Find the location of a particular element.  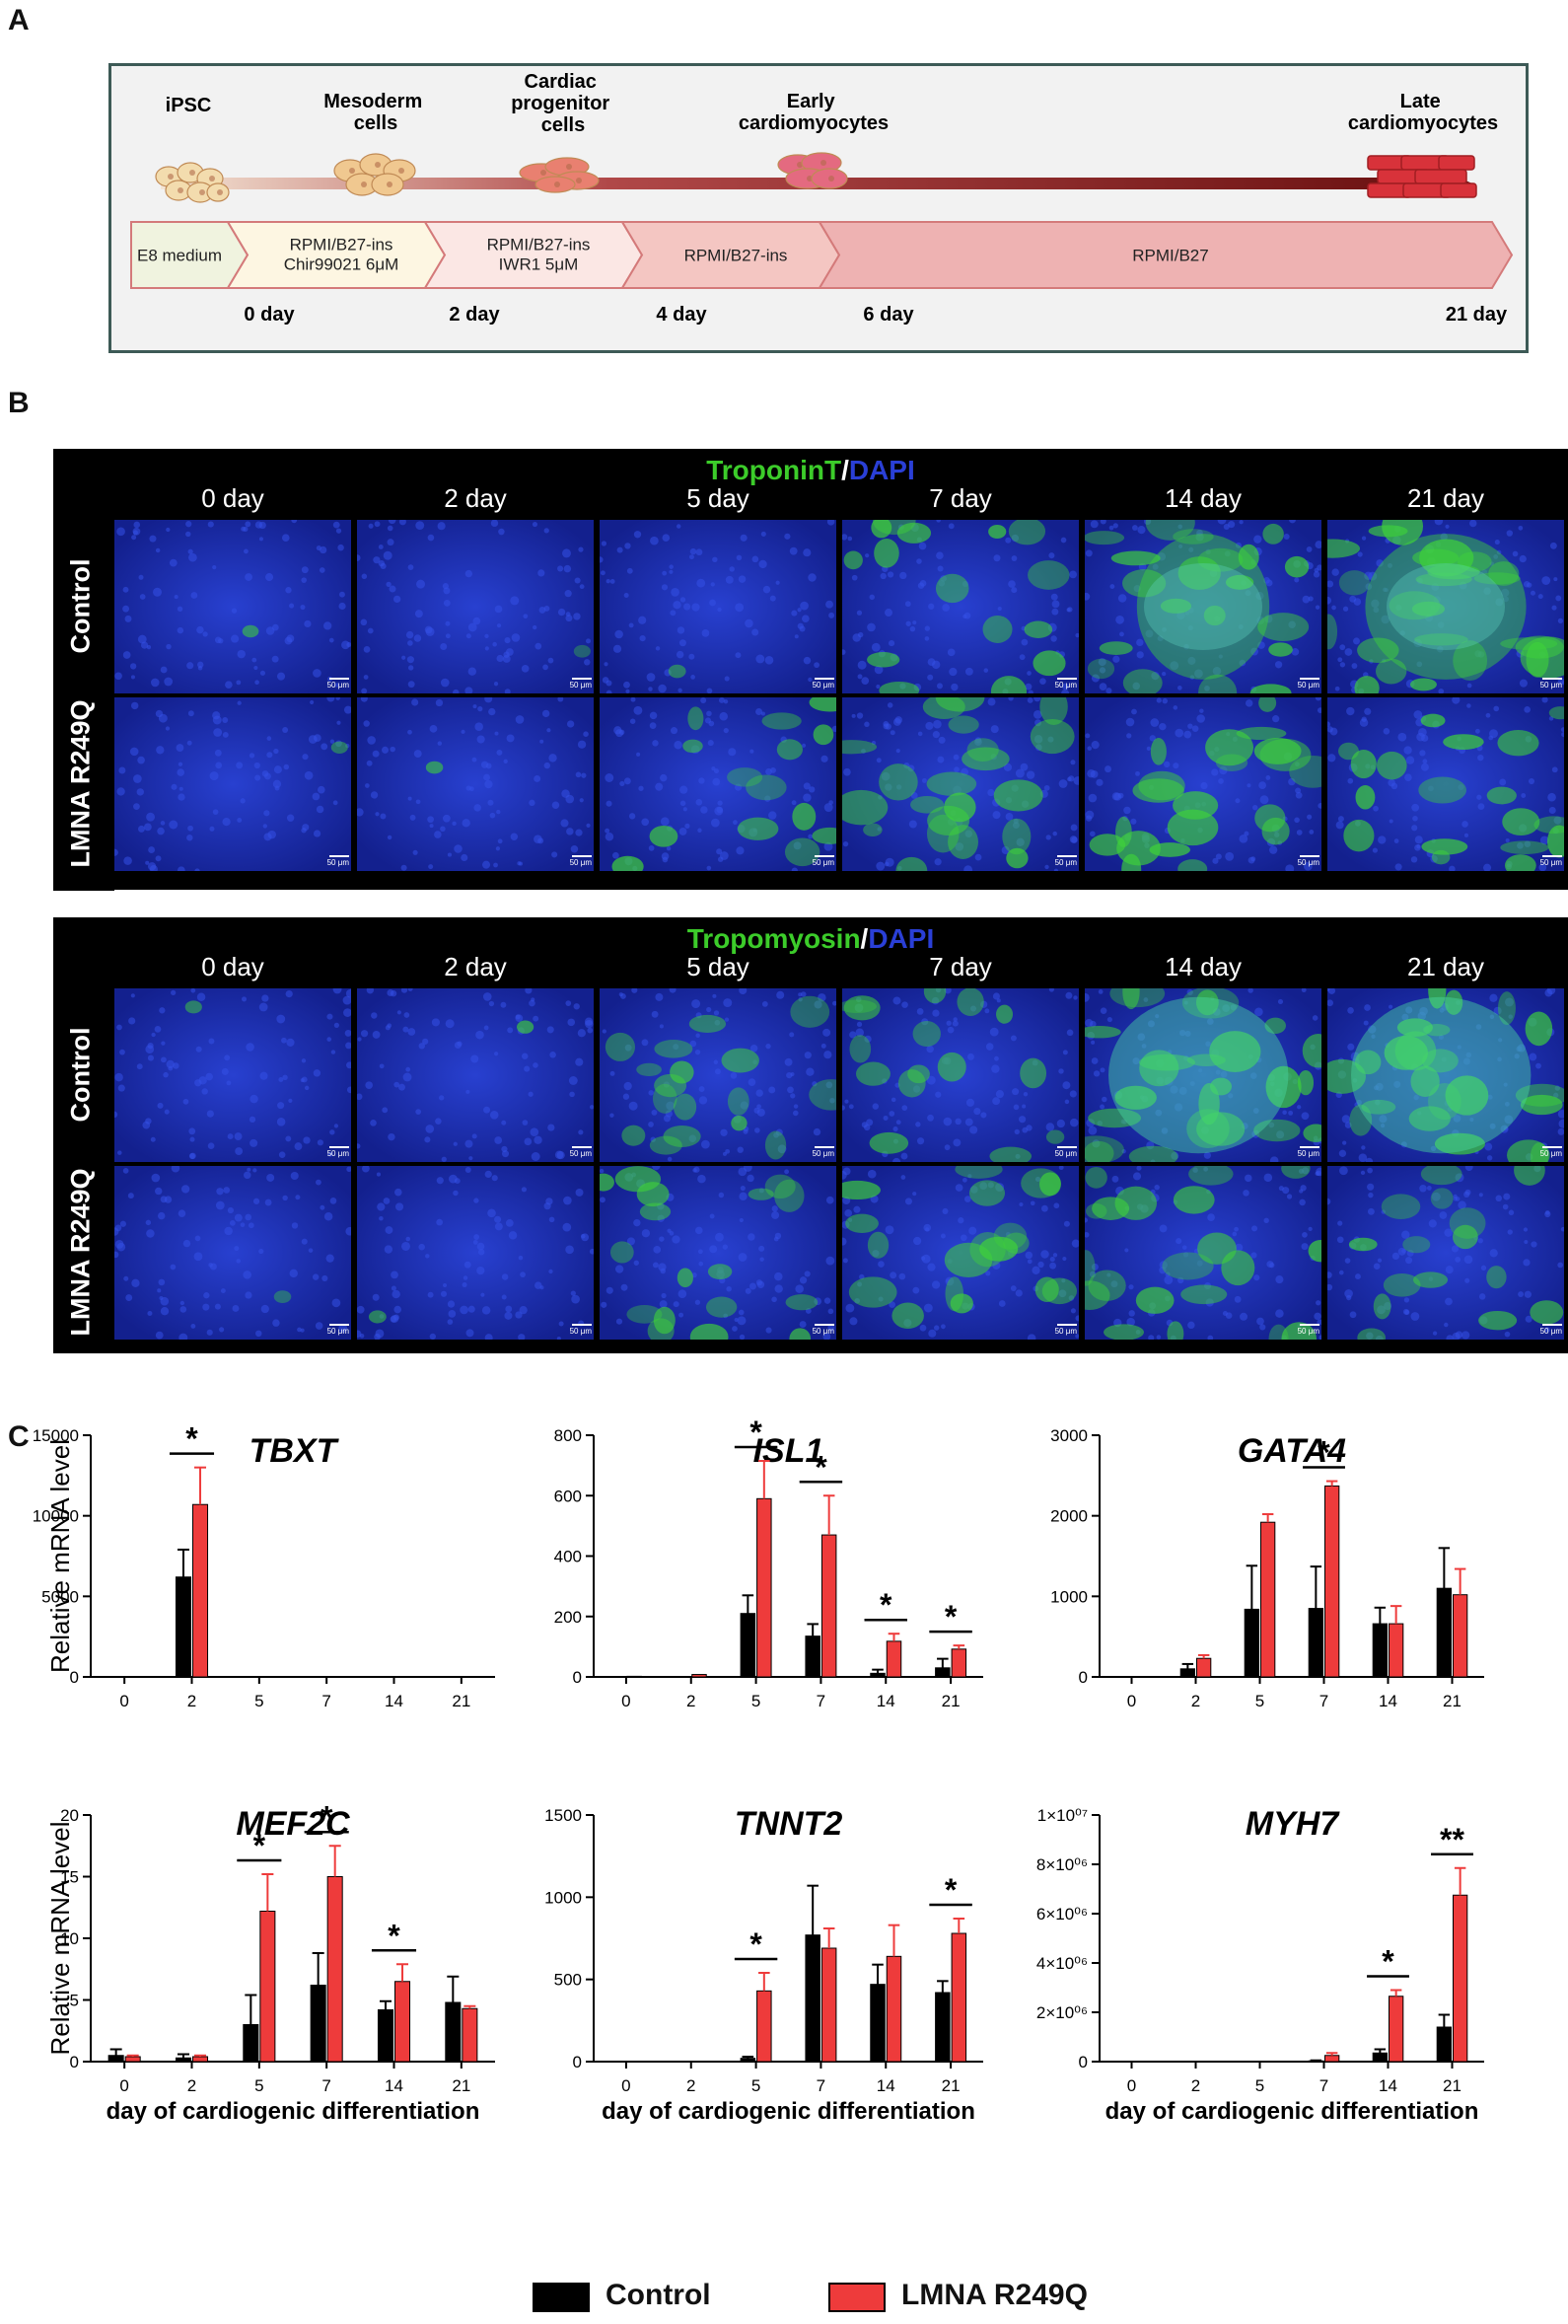

day-label: 2 day is located at coordinates (474, 315).